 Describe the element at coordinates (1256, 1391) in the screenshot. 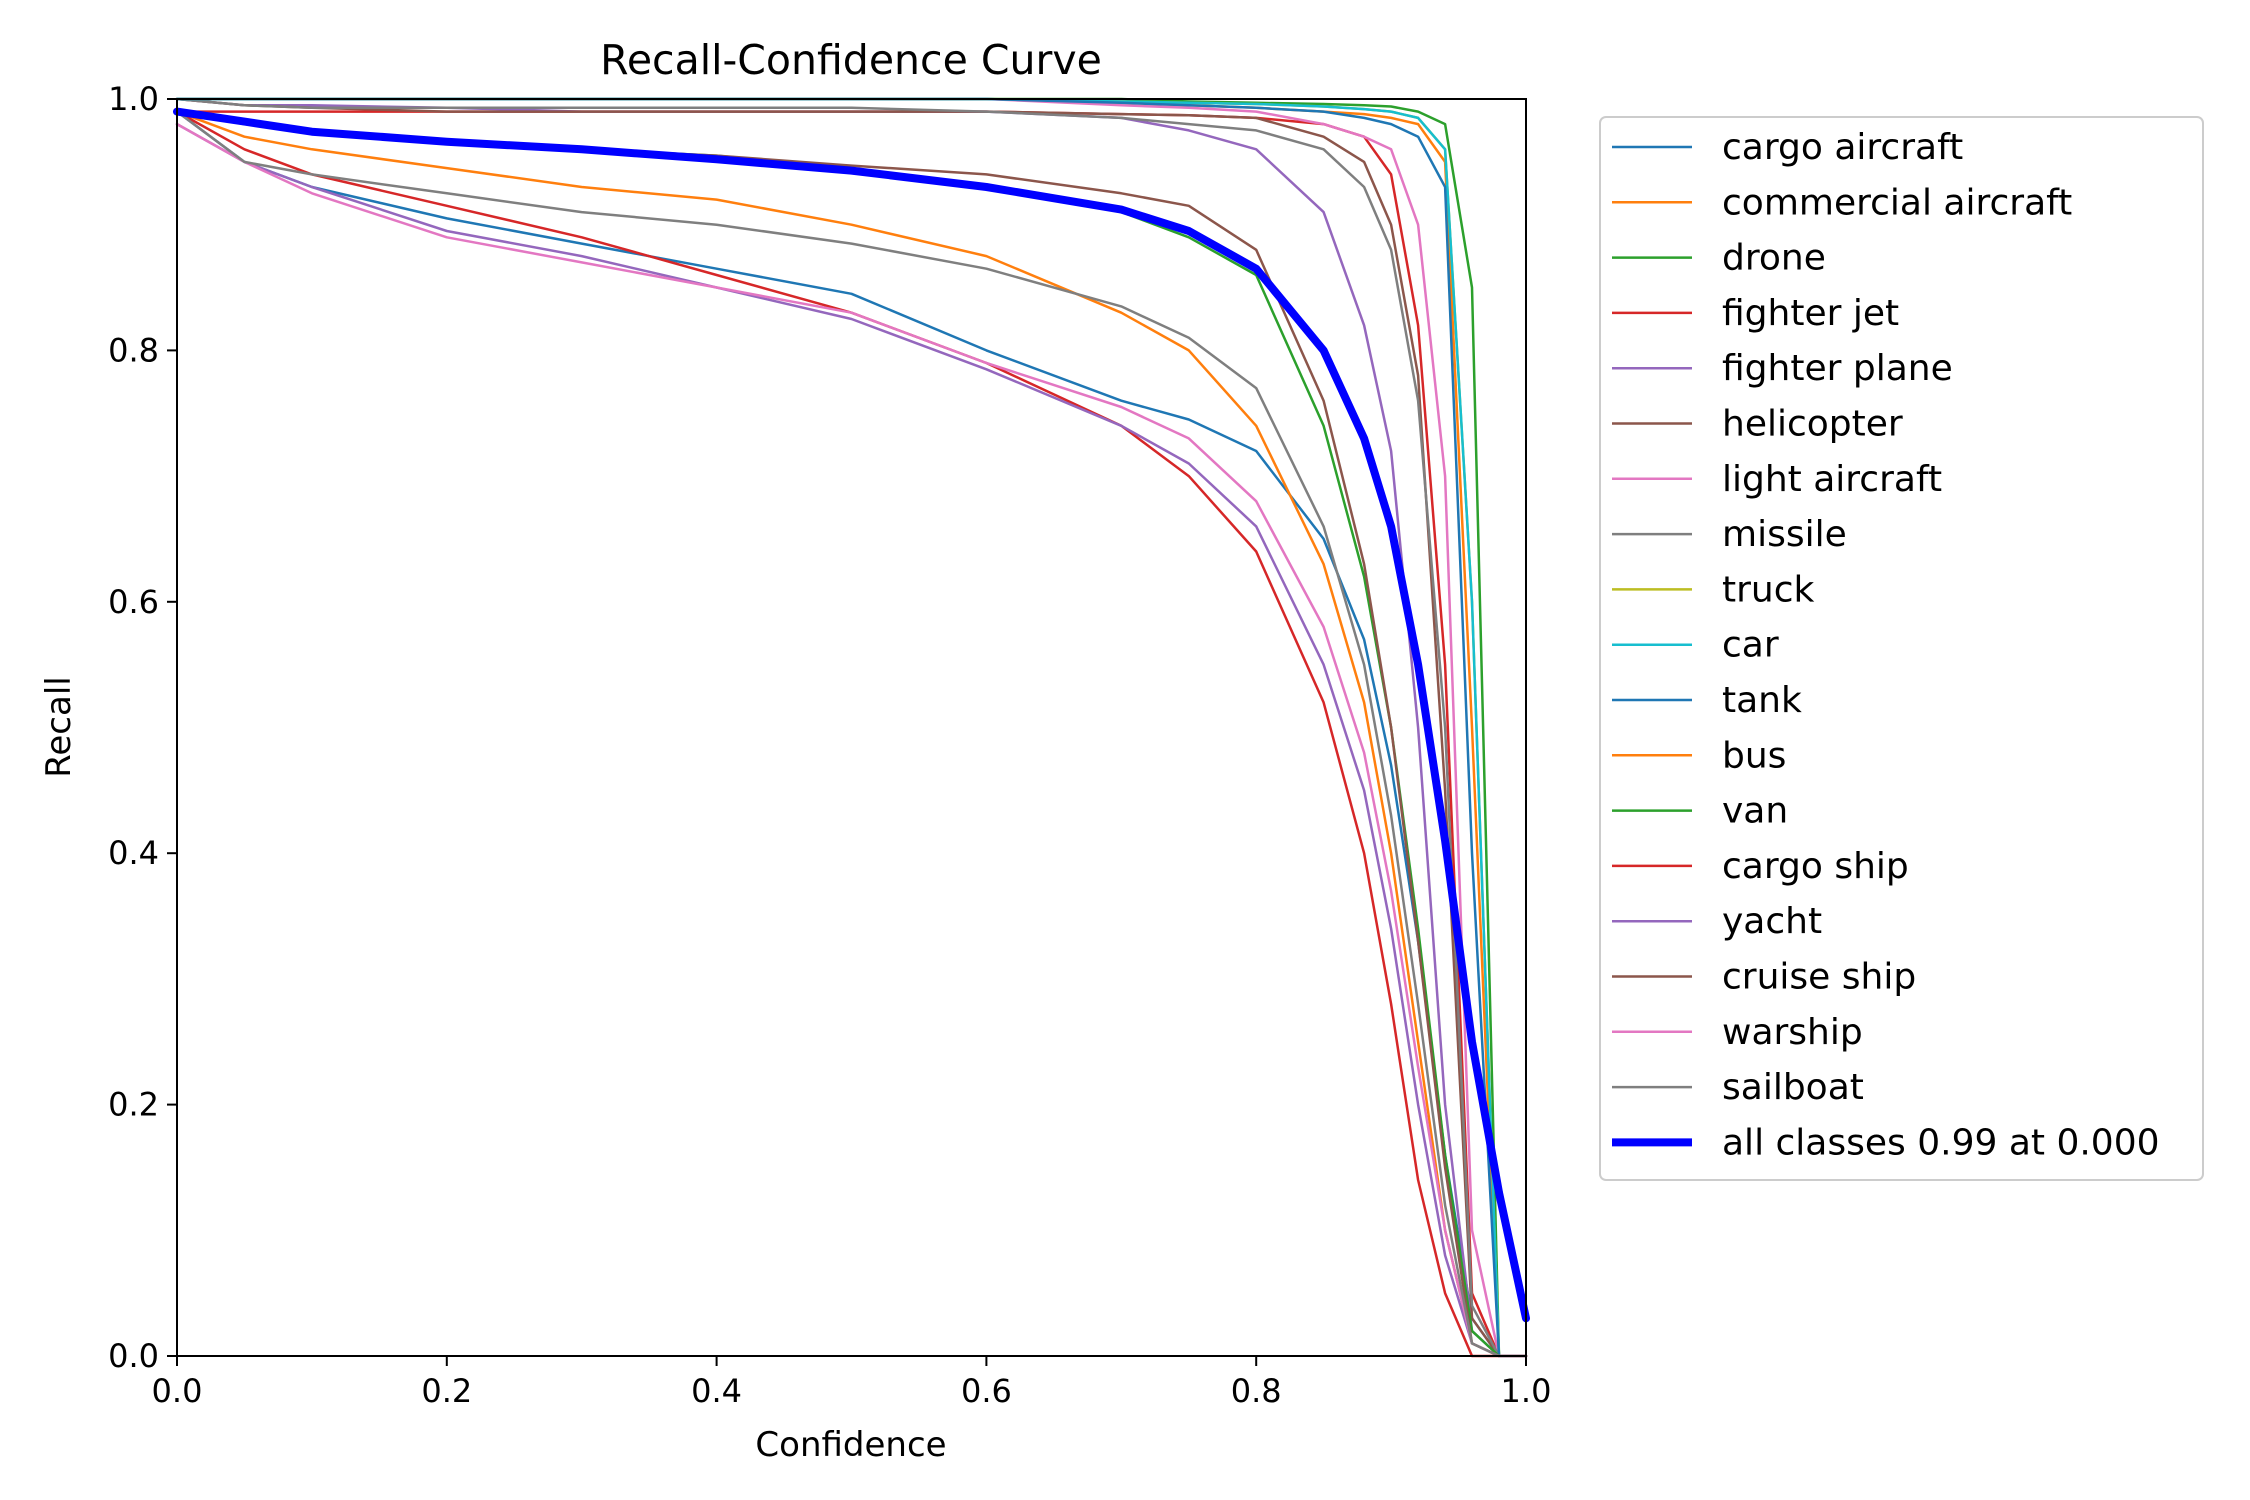

I see `x-tick-label: 0.8` at that location.